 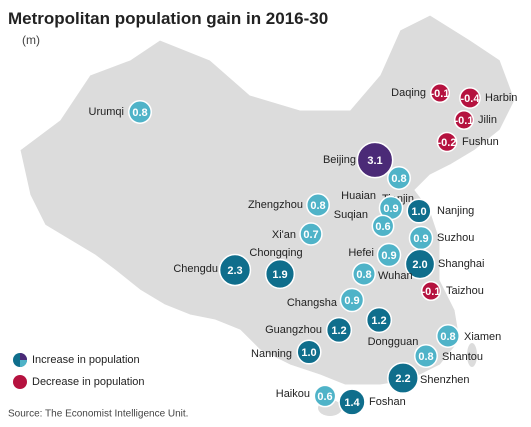 I want to click on city-value: 1.9, so click(x=279, y=275).